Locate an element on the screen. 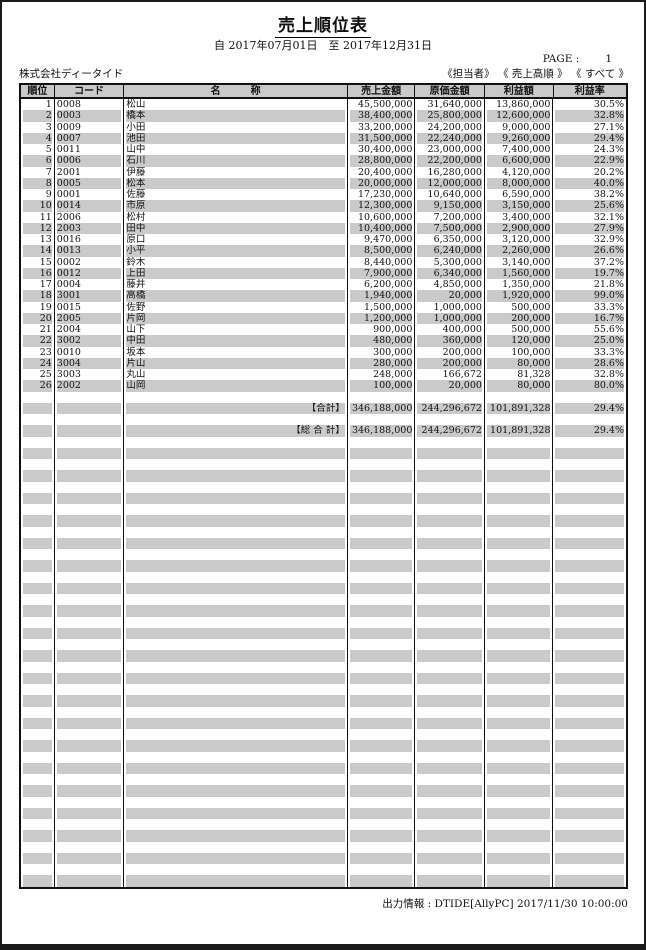  table-row-cell: 4 is located at coordinates (38, 138).